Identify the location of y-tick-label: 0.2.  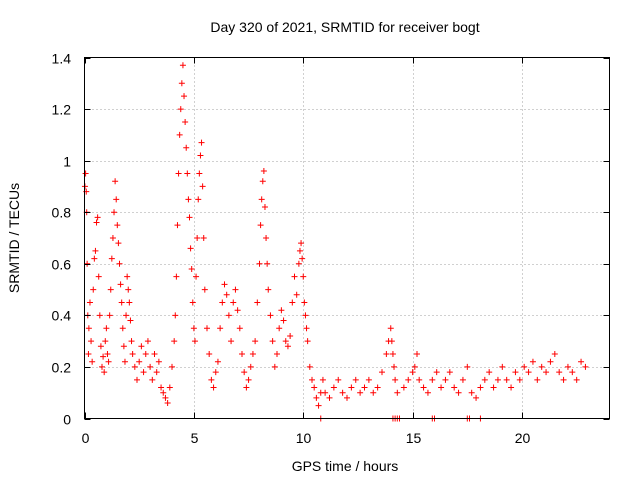
(62, 368).